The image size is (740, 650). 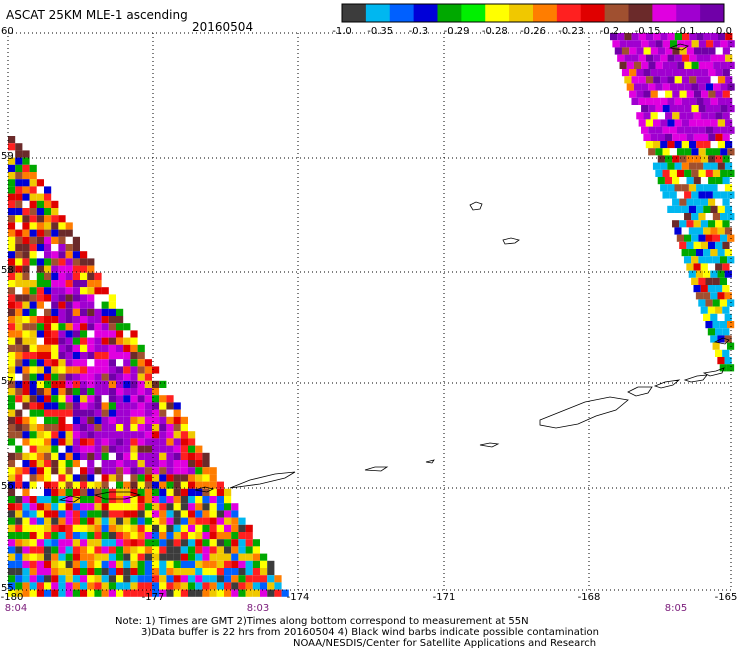 I want to click on color-scale-label: -0.23, so click(x=571, y=31).